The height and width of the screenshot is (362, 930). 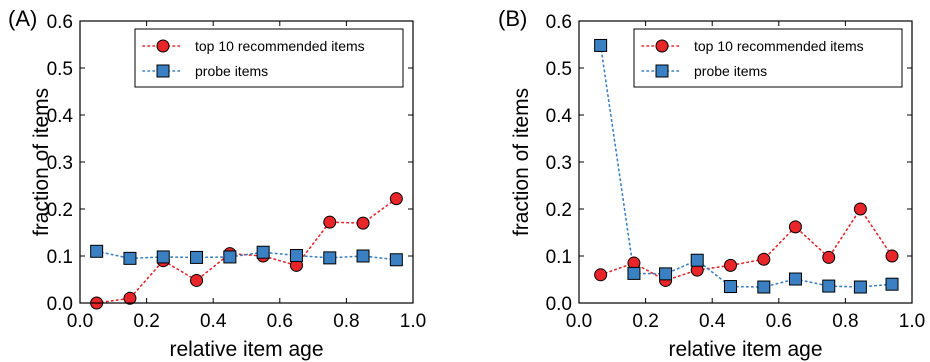 I want to click on panel-label: (A), so click(x=22, y=18).